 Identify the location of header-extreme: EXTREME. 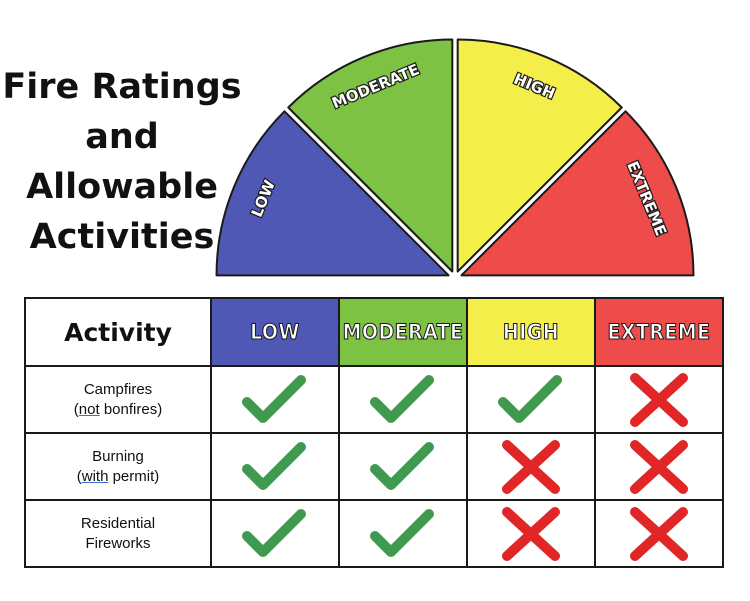
(659, 332).